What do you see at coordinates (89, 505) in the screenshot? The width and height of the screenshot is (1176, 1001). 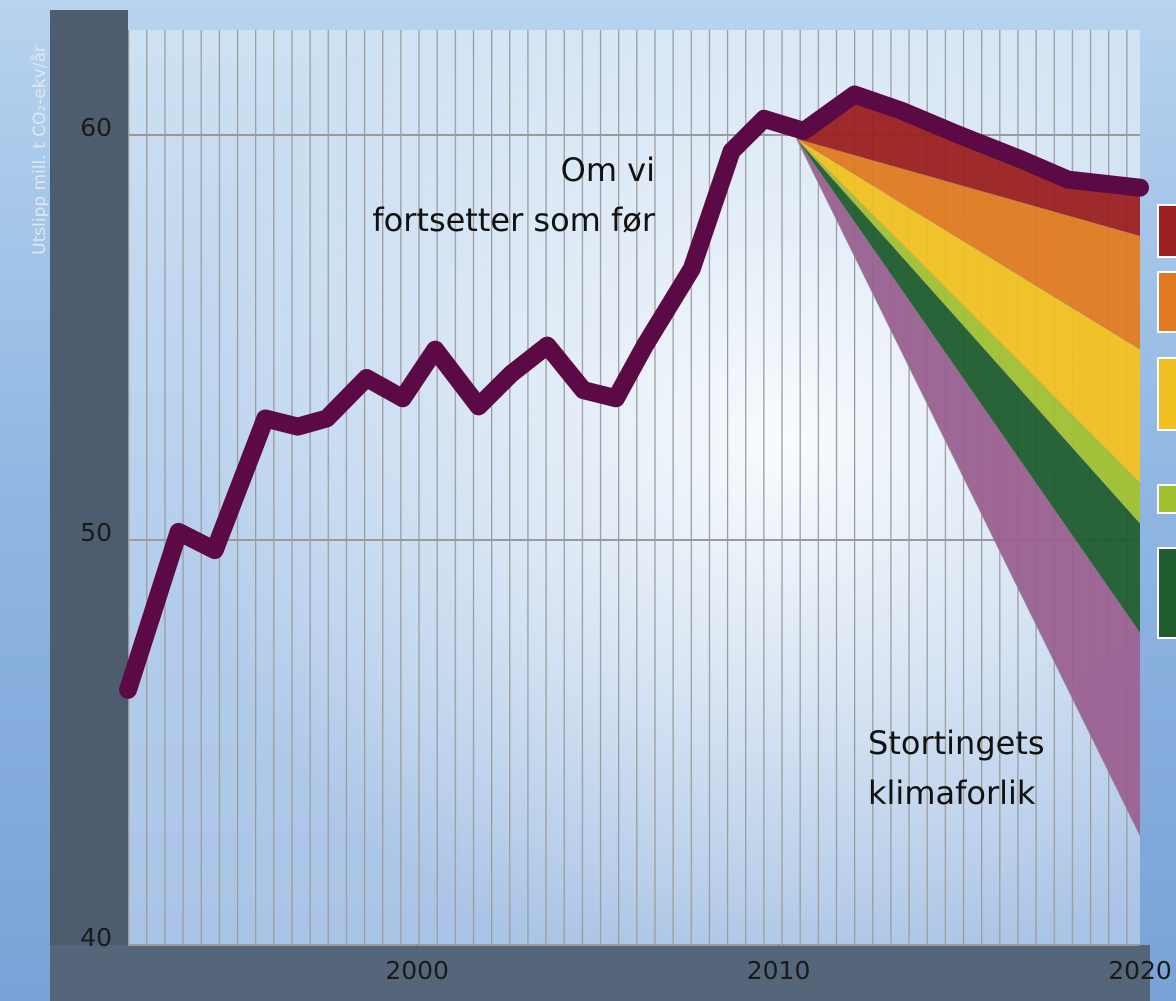 I see `y-axis-band` at bounding box center [89, 505].